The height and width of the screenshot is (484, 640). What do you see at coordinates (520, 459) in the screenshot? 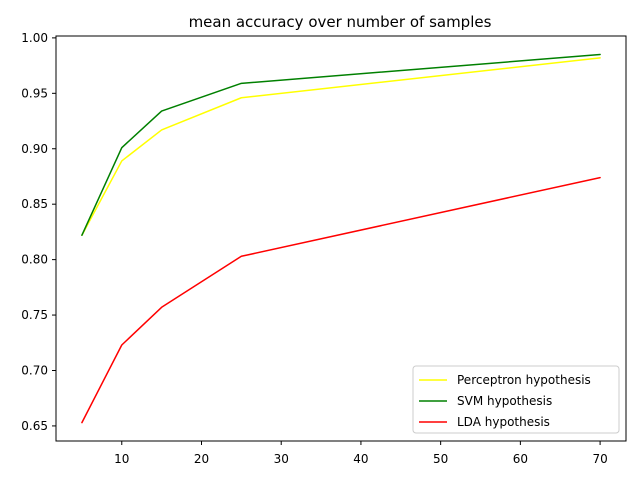
I see `x-tick-label-5: 60` at bounding box center [520, 459].